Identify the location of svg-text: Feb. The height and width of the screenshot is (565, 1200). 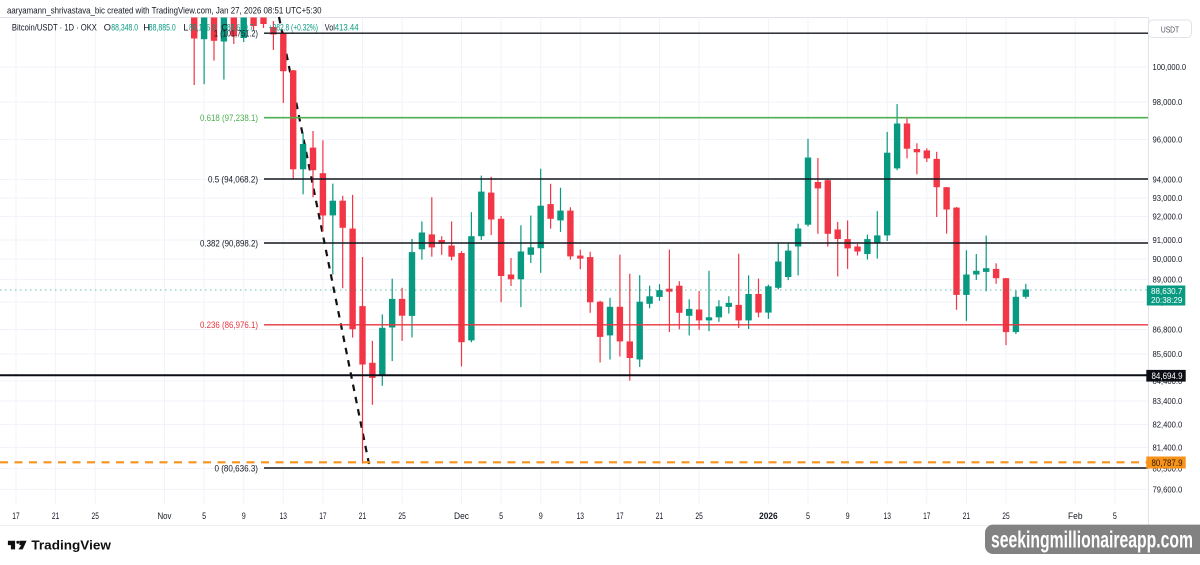
(1075, 516).